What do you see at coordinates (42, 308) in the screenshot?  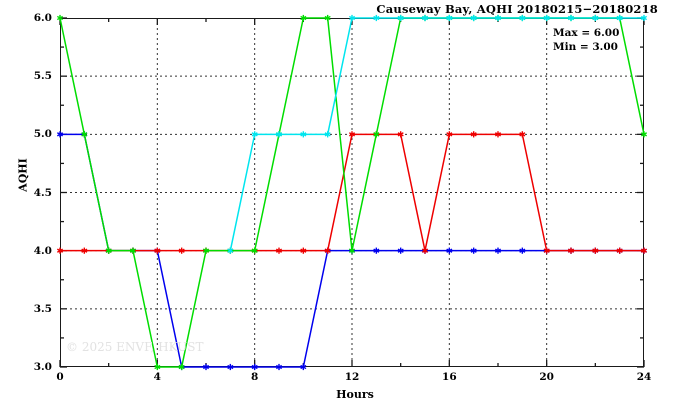 I see `y-tick-label: 3.5` at bounding box center [42, 308].